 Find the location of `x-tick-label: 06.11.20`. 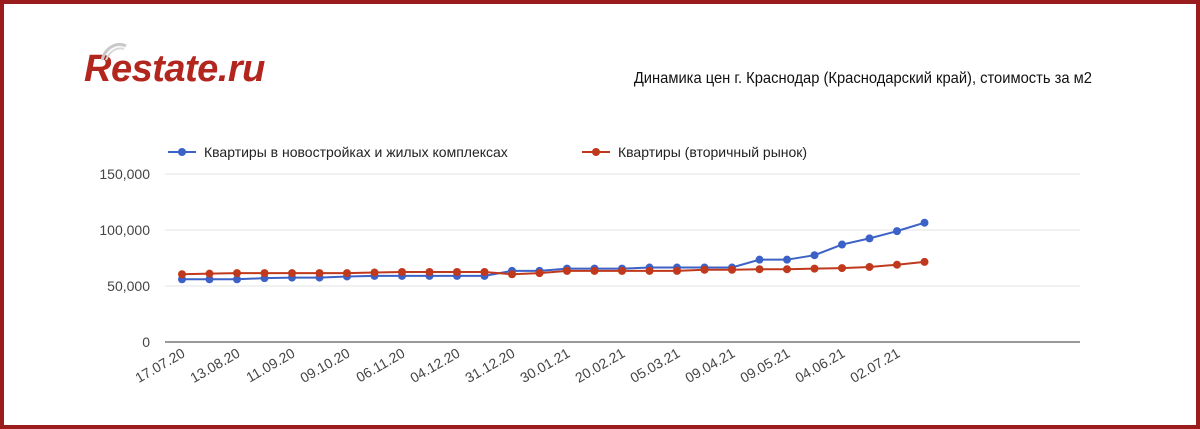

x-tick-label: 06.11.20 is located at coordinates (380, 365).